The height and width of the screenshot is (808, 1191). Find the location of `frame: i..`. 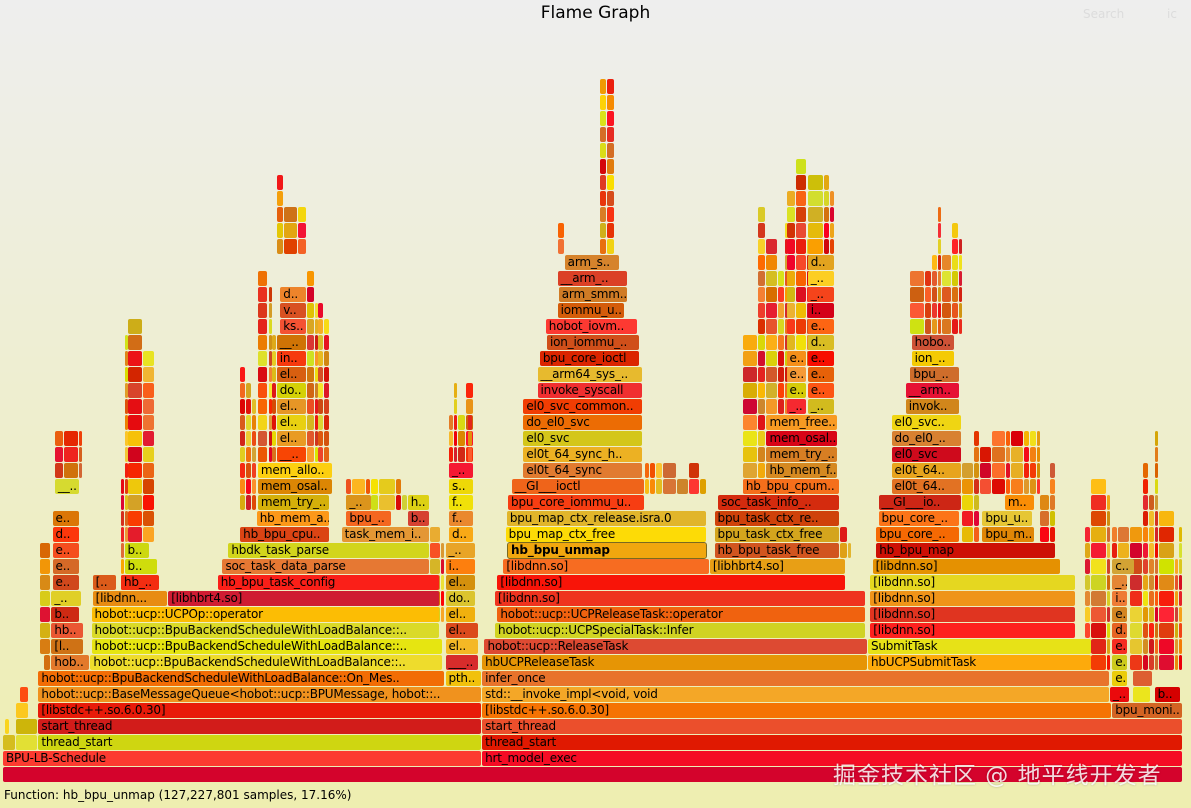

frame: i.. is located at coordinates (460, 566).